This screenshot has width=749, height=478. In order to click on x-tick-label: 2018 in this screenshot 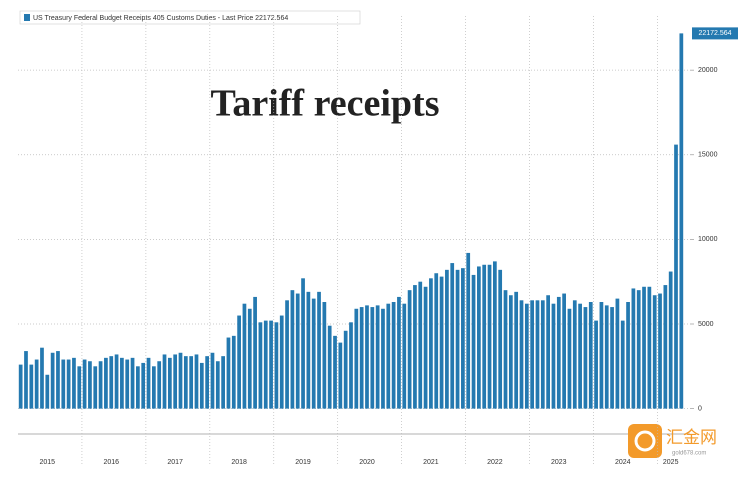, I will do `click(239, 462)`.